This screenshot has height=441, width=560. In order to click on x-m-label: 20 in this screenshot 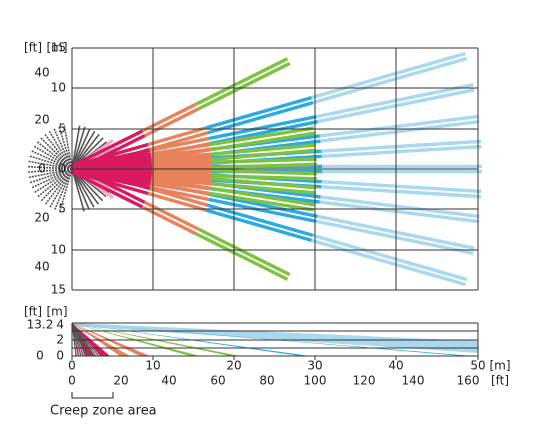, I will do `click(233, 366)`.